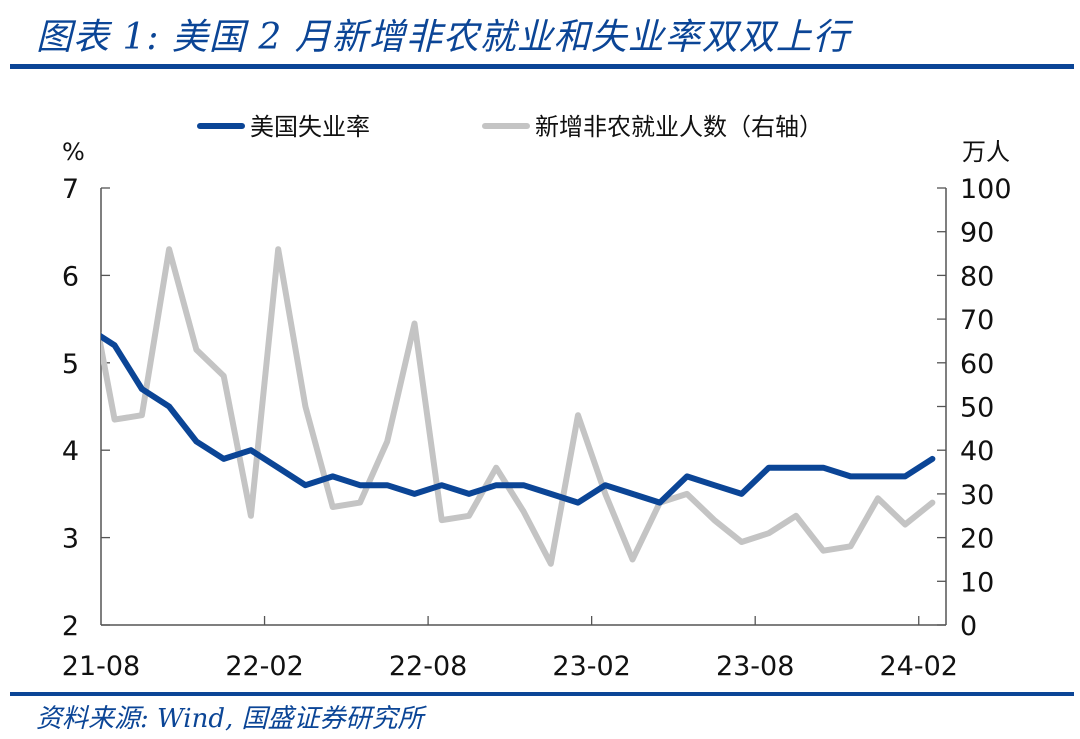 The image size is (1080, 739). What do you see at coordinates (968, 626) in the screenshot?
I see `right-axis-tick-label: 0` at bounding box center [968, 626].